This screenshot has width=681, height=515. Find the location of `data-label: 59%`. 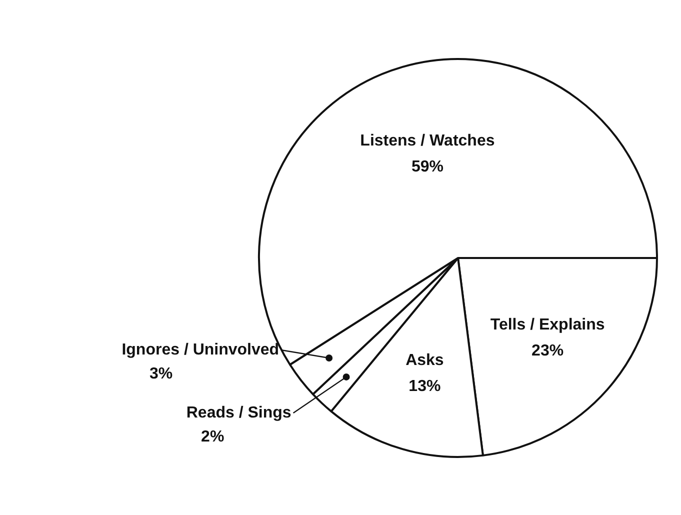

data-label: 59% is located at coordinates (427, 167).